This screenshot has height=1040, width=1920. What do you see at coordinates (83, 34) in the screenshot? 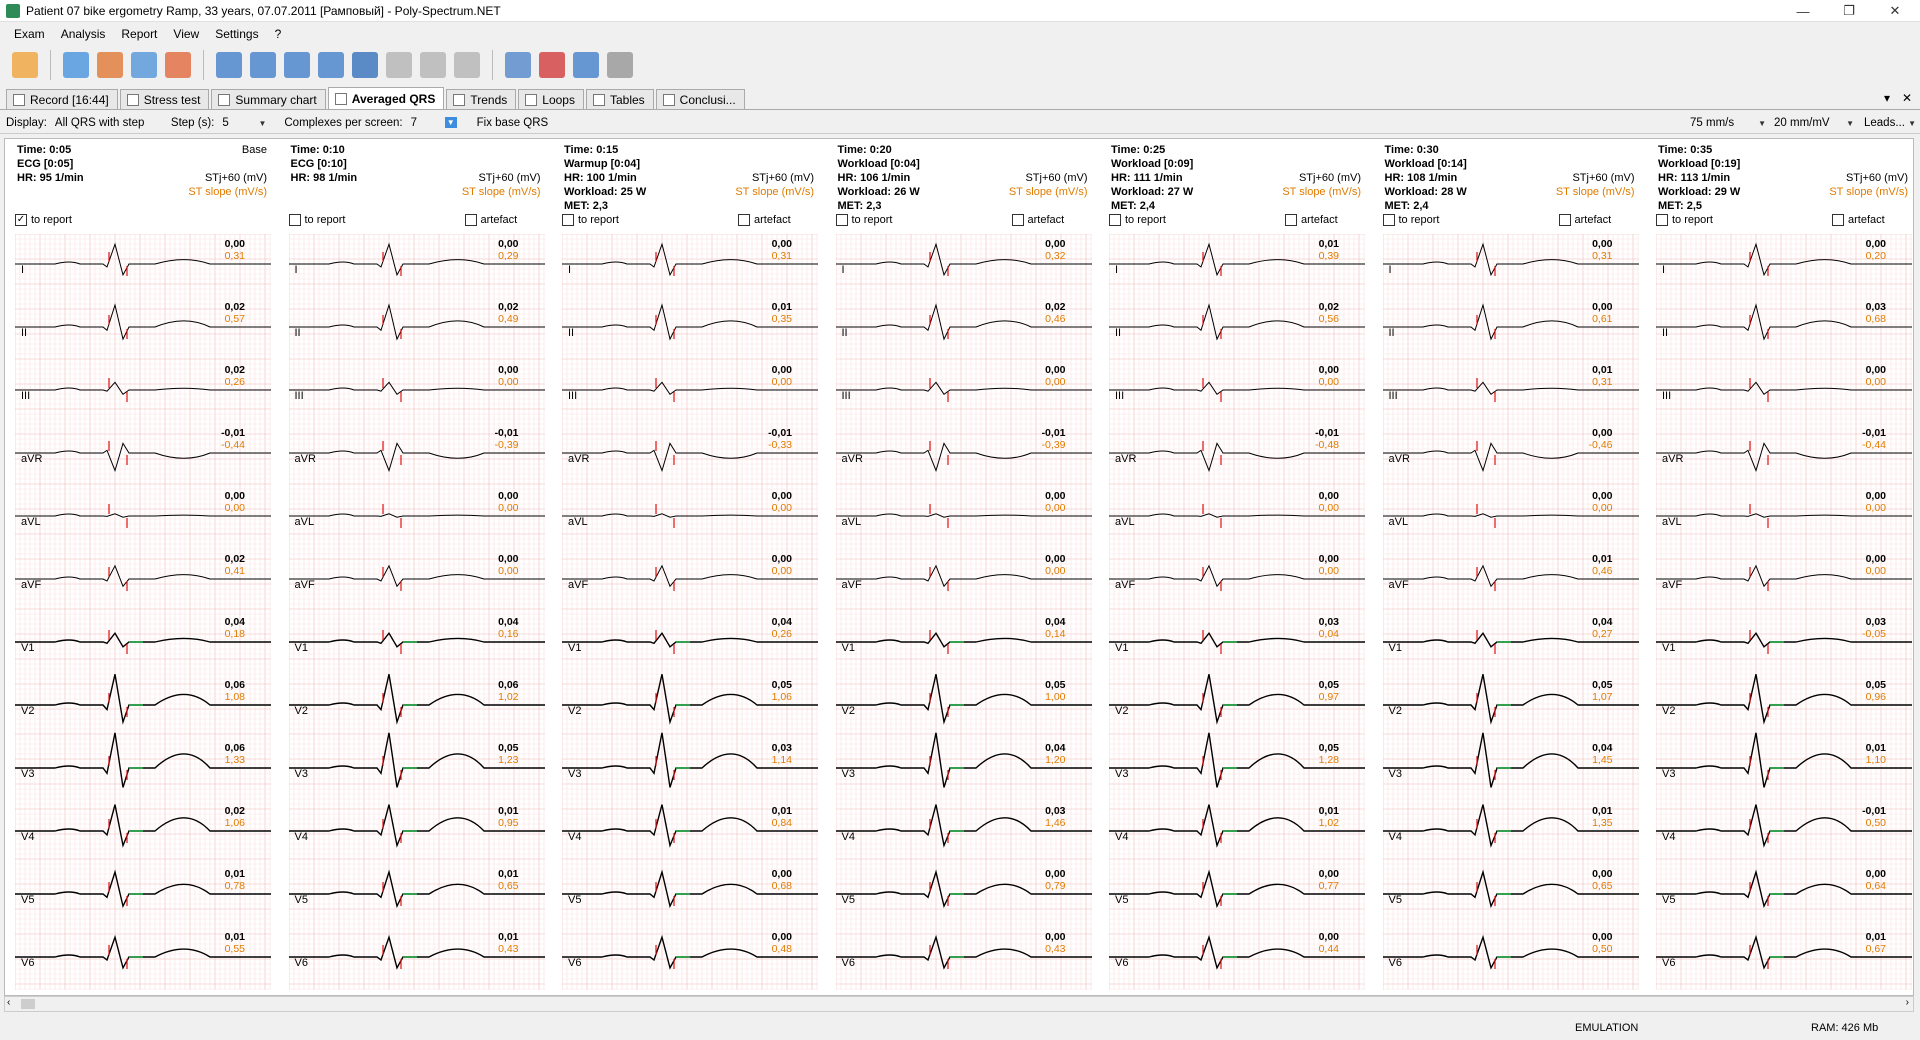
I see `menu-analysis: Analysis` at bounding box center [83, 34].